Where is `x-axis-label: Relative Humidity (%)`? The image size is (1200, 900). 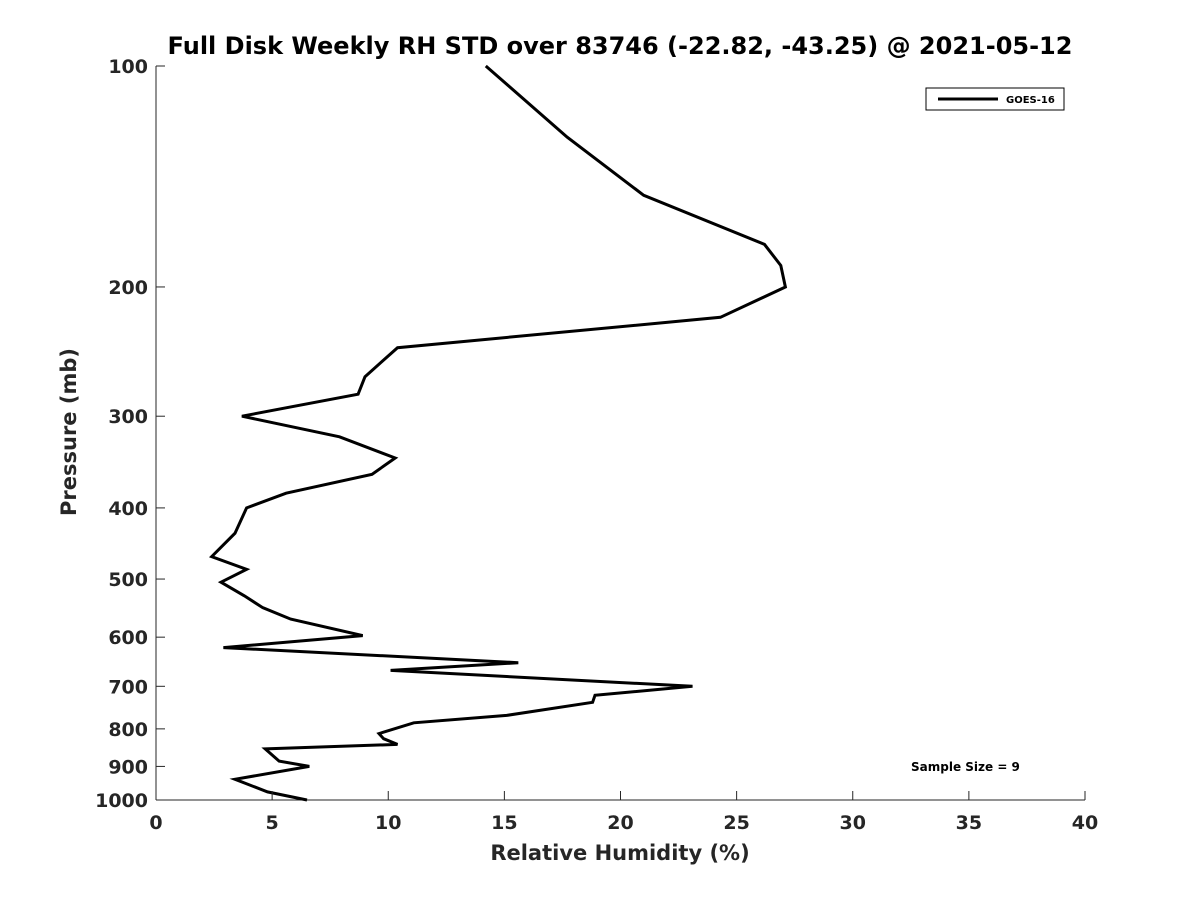 x-axis-label: Relative Humidity (%) is located at coordinates (619, 853).